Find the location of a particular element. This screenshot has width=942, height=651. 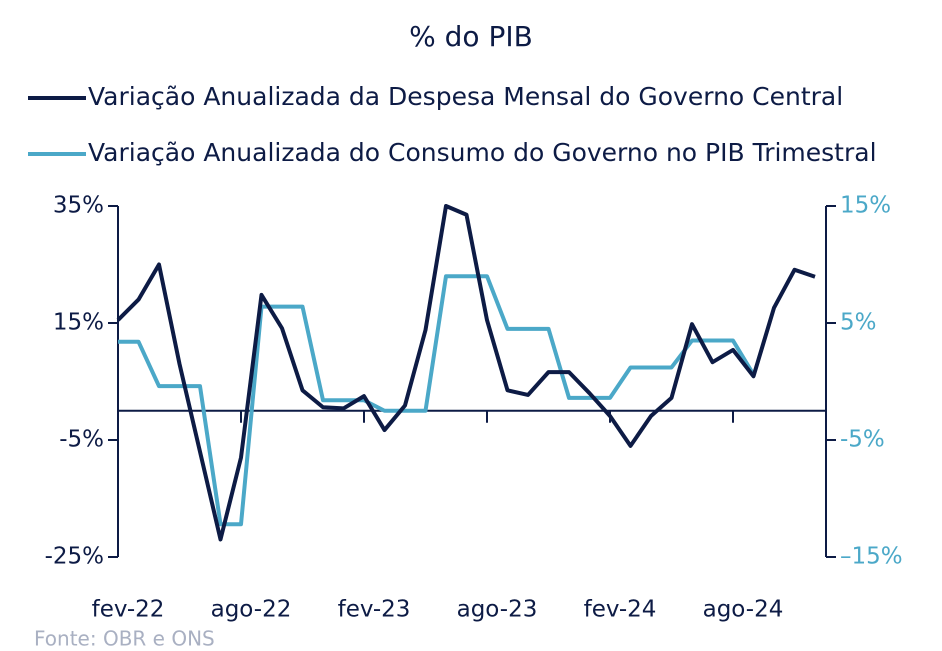

x-tick-label: ago-23 is located at coordinates (497, 610).